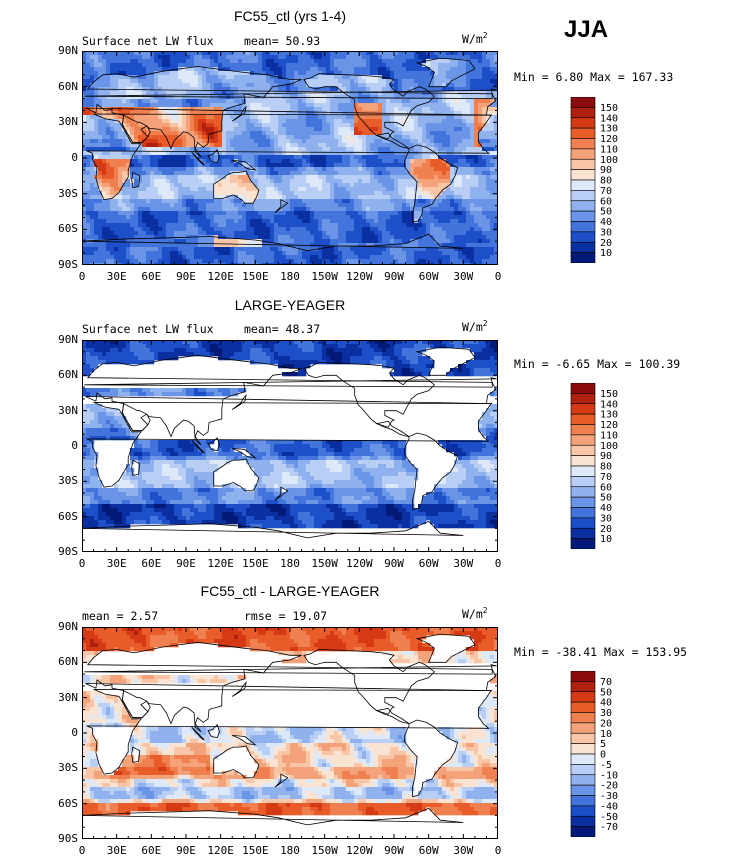 This screenshot has width=733, height=866. I want to click on x-tick-label: 30E, so click(116, 563).